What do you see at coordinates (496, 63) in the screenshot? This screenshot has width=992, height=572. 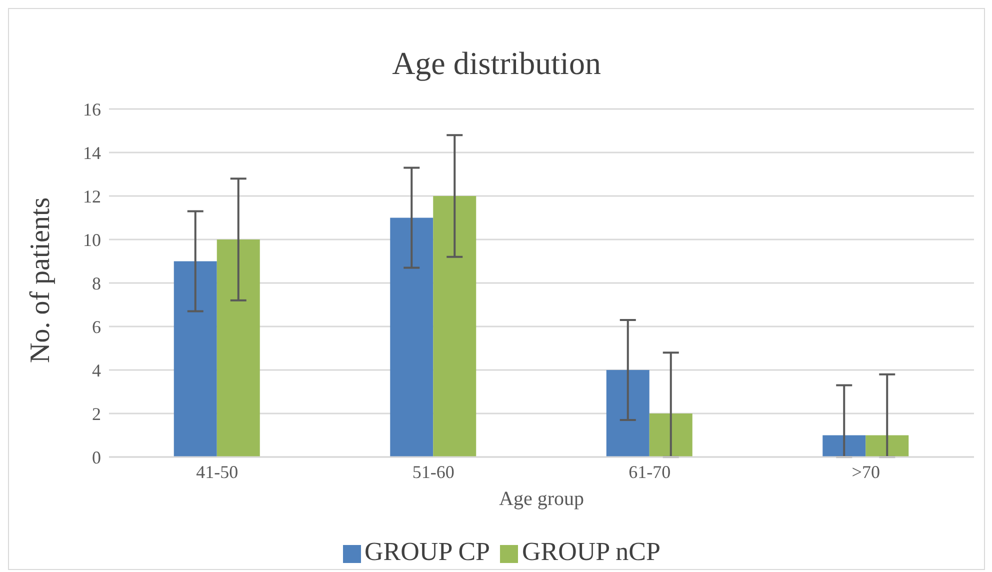 I see `chart-title: Age distribution` at bounding box center [496, 63].